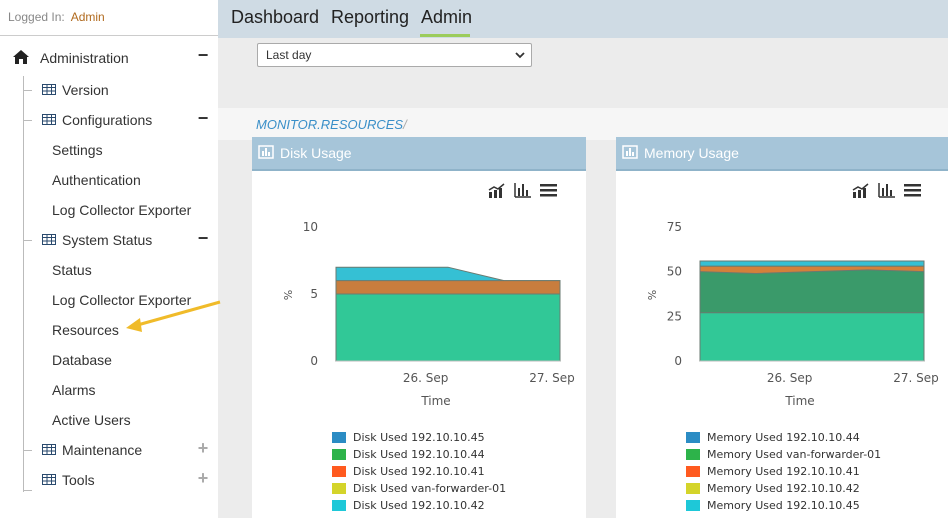 The height and width of the screenshot is (518, 948). Describe the element at coordinates (314, 361) in the screenshot. I see `y-tick-label: 0` at that location.